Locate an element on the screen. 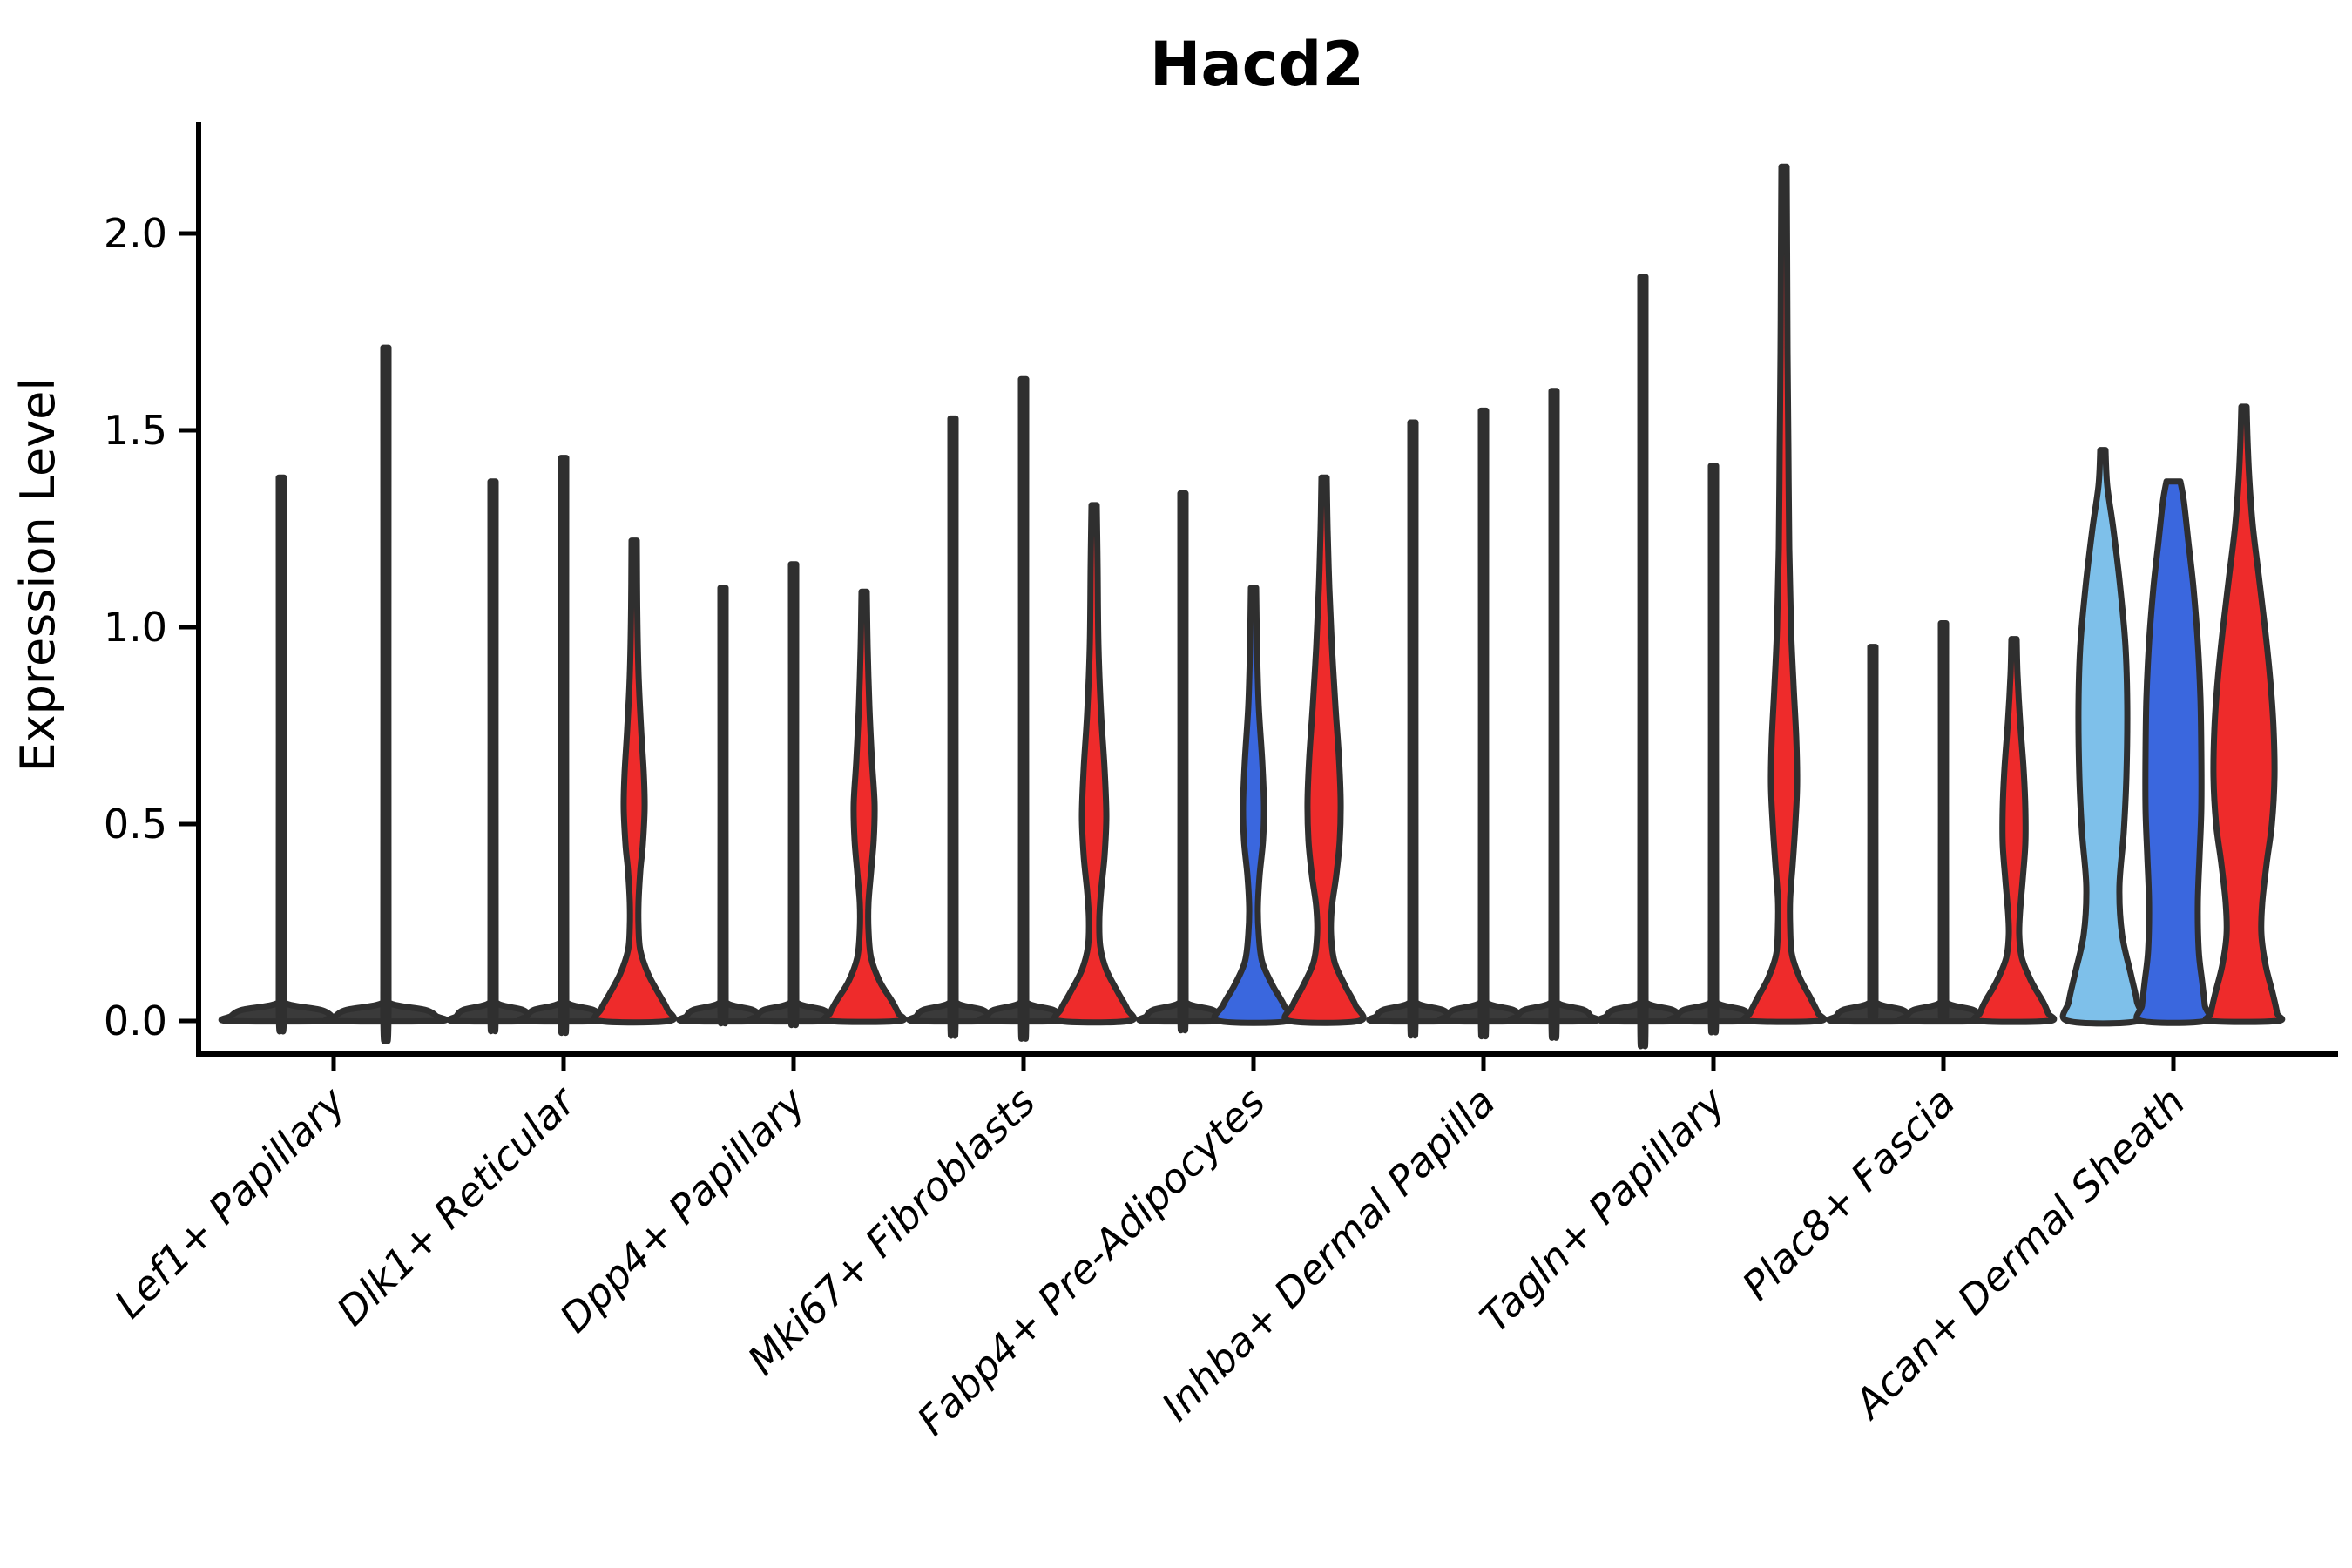 The width and height of the screenshot is (2352, 1568). y-tick-label: 2.0 is located at coordinates (135, 233).